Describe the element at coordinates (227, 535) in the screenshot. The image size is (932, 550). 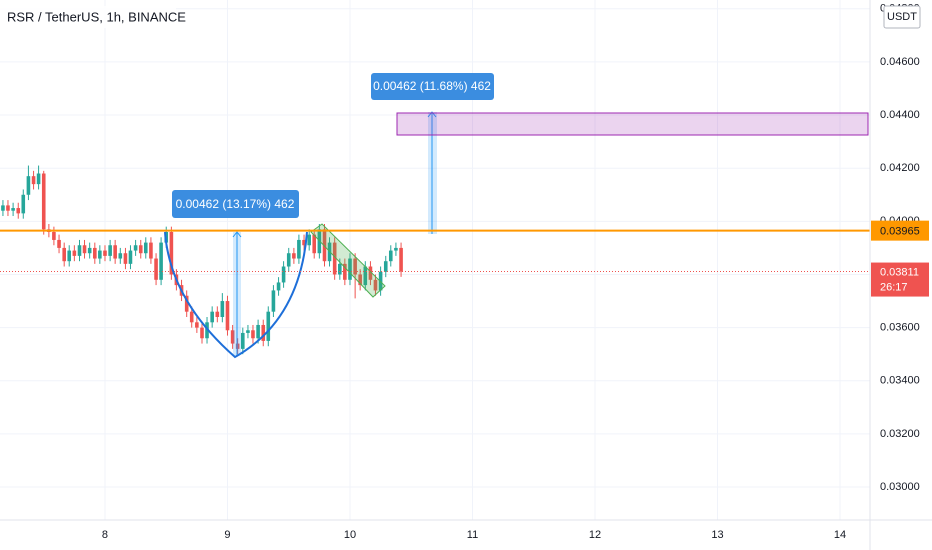
I see `x-tick-label: 9` at that location.